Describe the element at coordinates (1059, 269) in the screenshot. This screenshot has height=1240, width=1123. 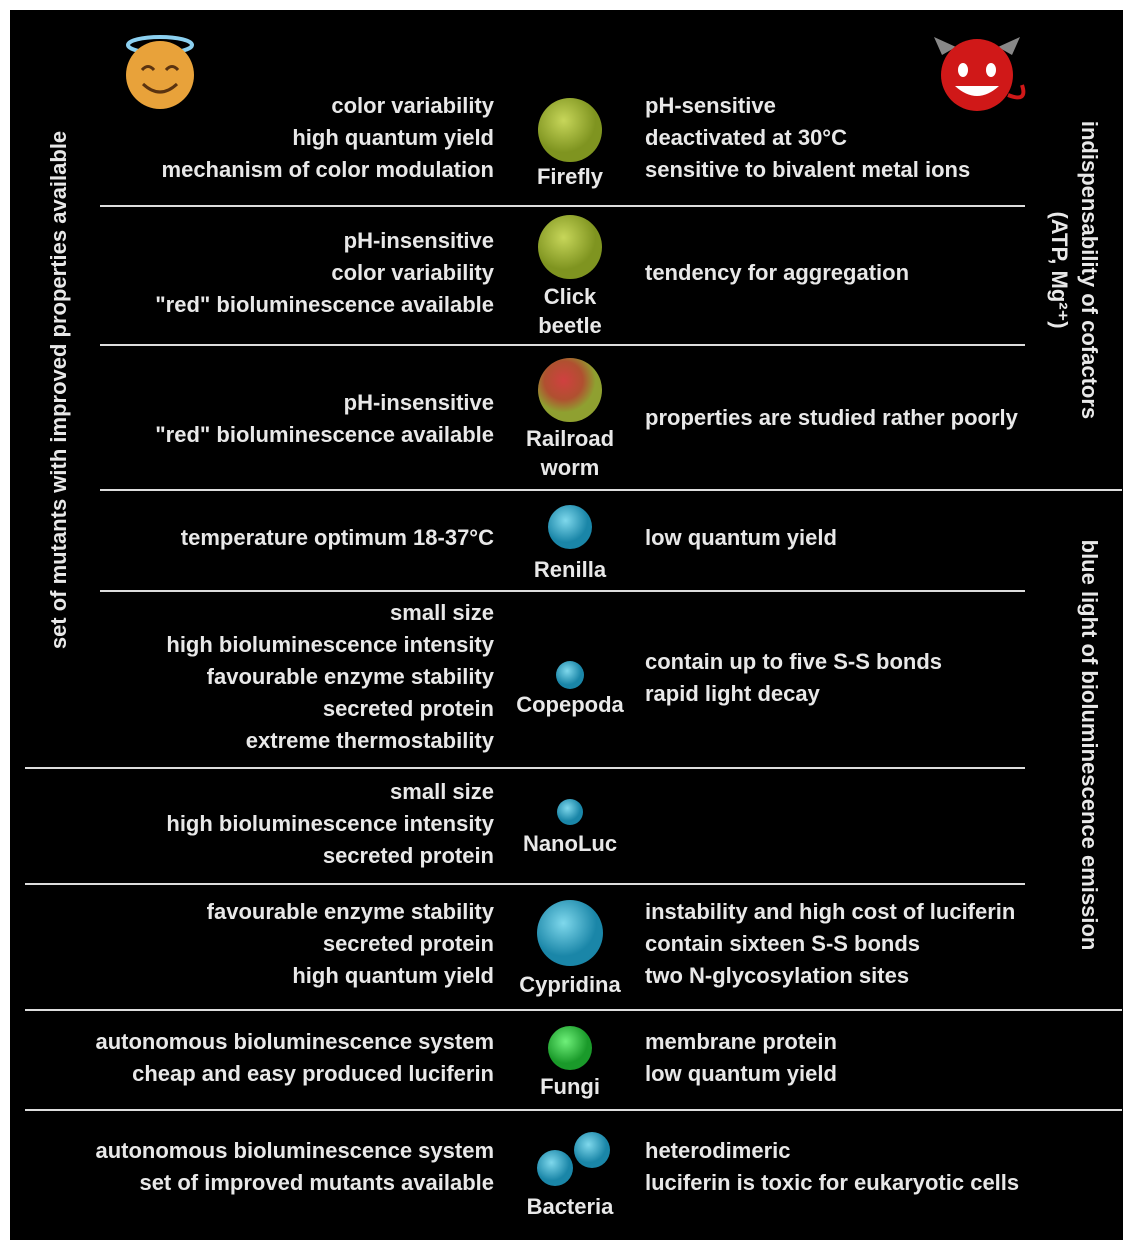
I see `side-label: (ATP, Mg²⁺)` at that location.